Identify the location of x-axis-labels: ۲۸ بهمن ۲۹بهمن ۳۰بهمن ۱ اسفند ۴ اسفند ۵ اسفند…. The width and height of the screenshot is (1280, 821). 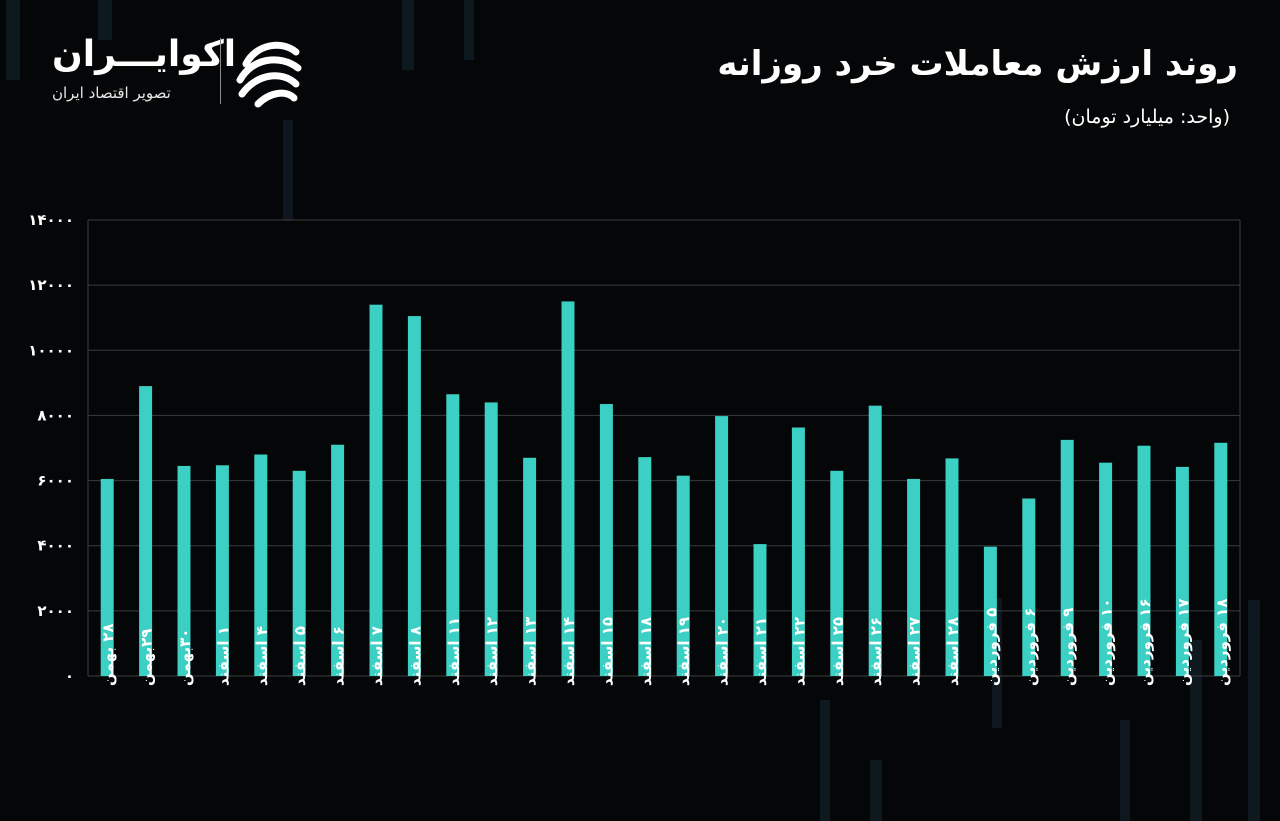
(665, 642).